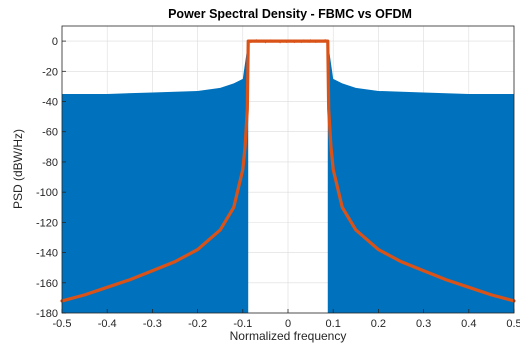 Image resolution: width=520 pixels, height=347 pixels. I want to click on x-tick-label: 0.4, so click(468, 324).